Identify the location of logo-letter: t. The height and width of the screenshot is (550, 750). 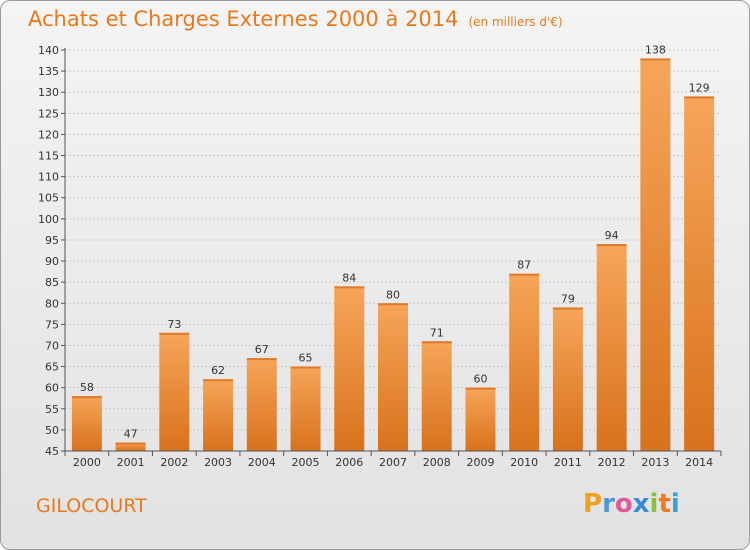
(664, 504).